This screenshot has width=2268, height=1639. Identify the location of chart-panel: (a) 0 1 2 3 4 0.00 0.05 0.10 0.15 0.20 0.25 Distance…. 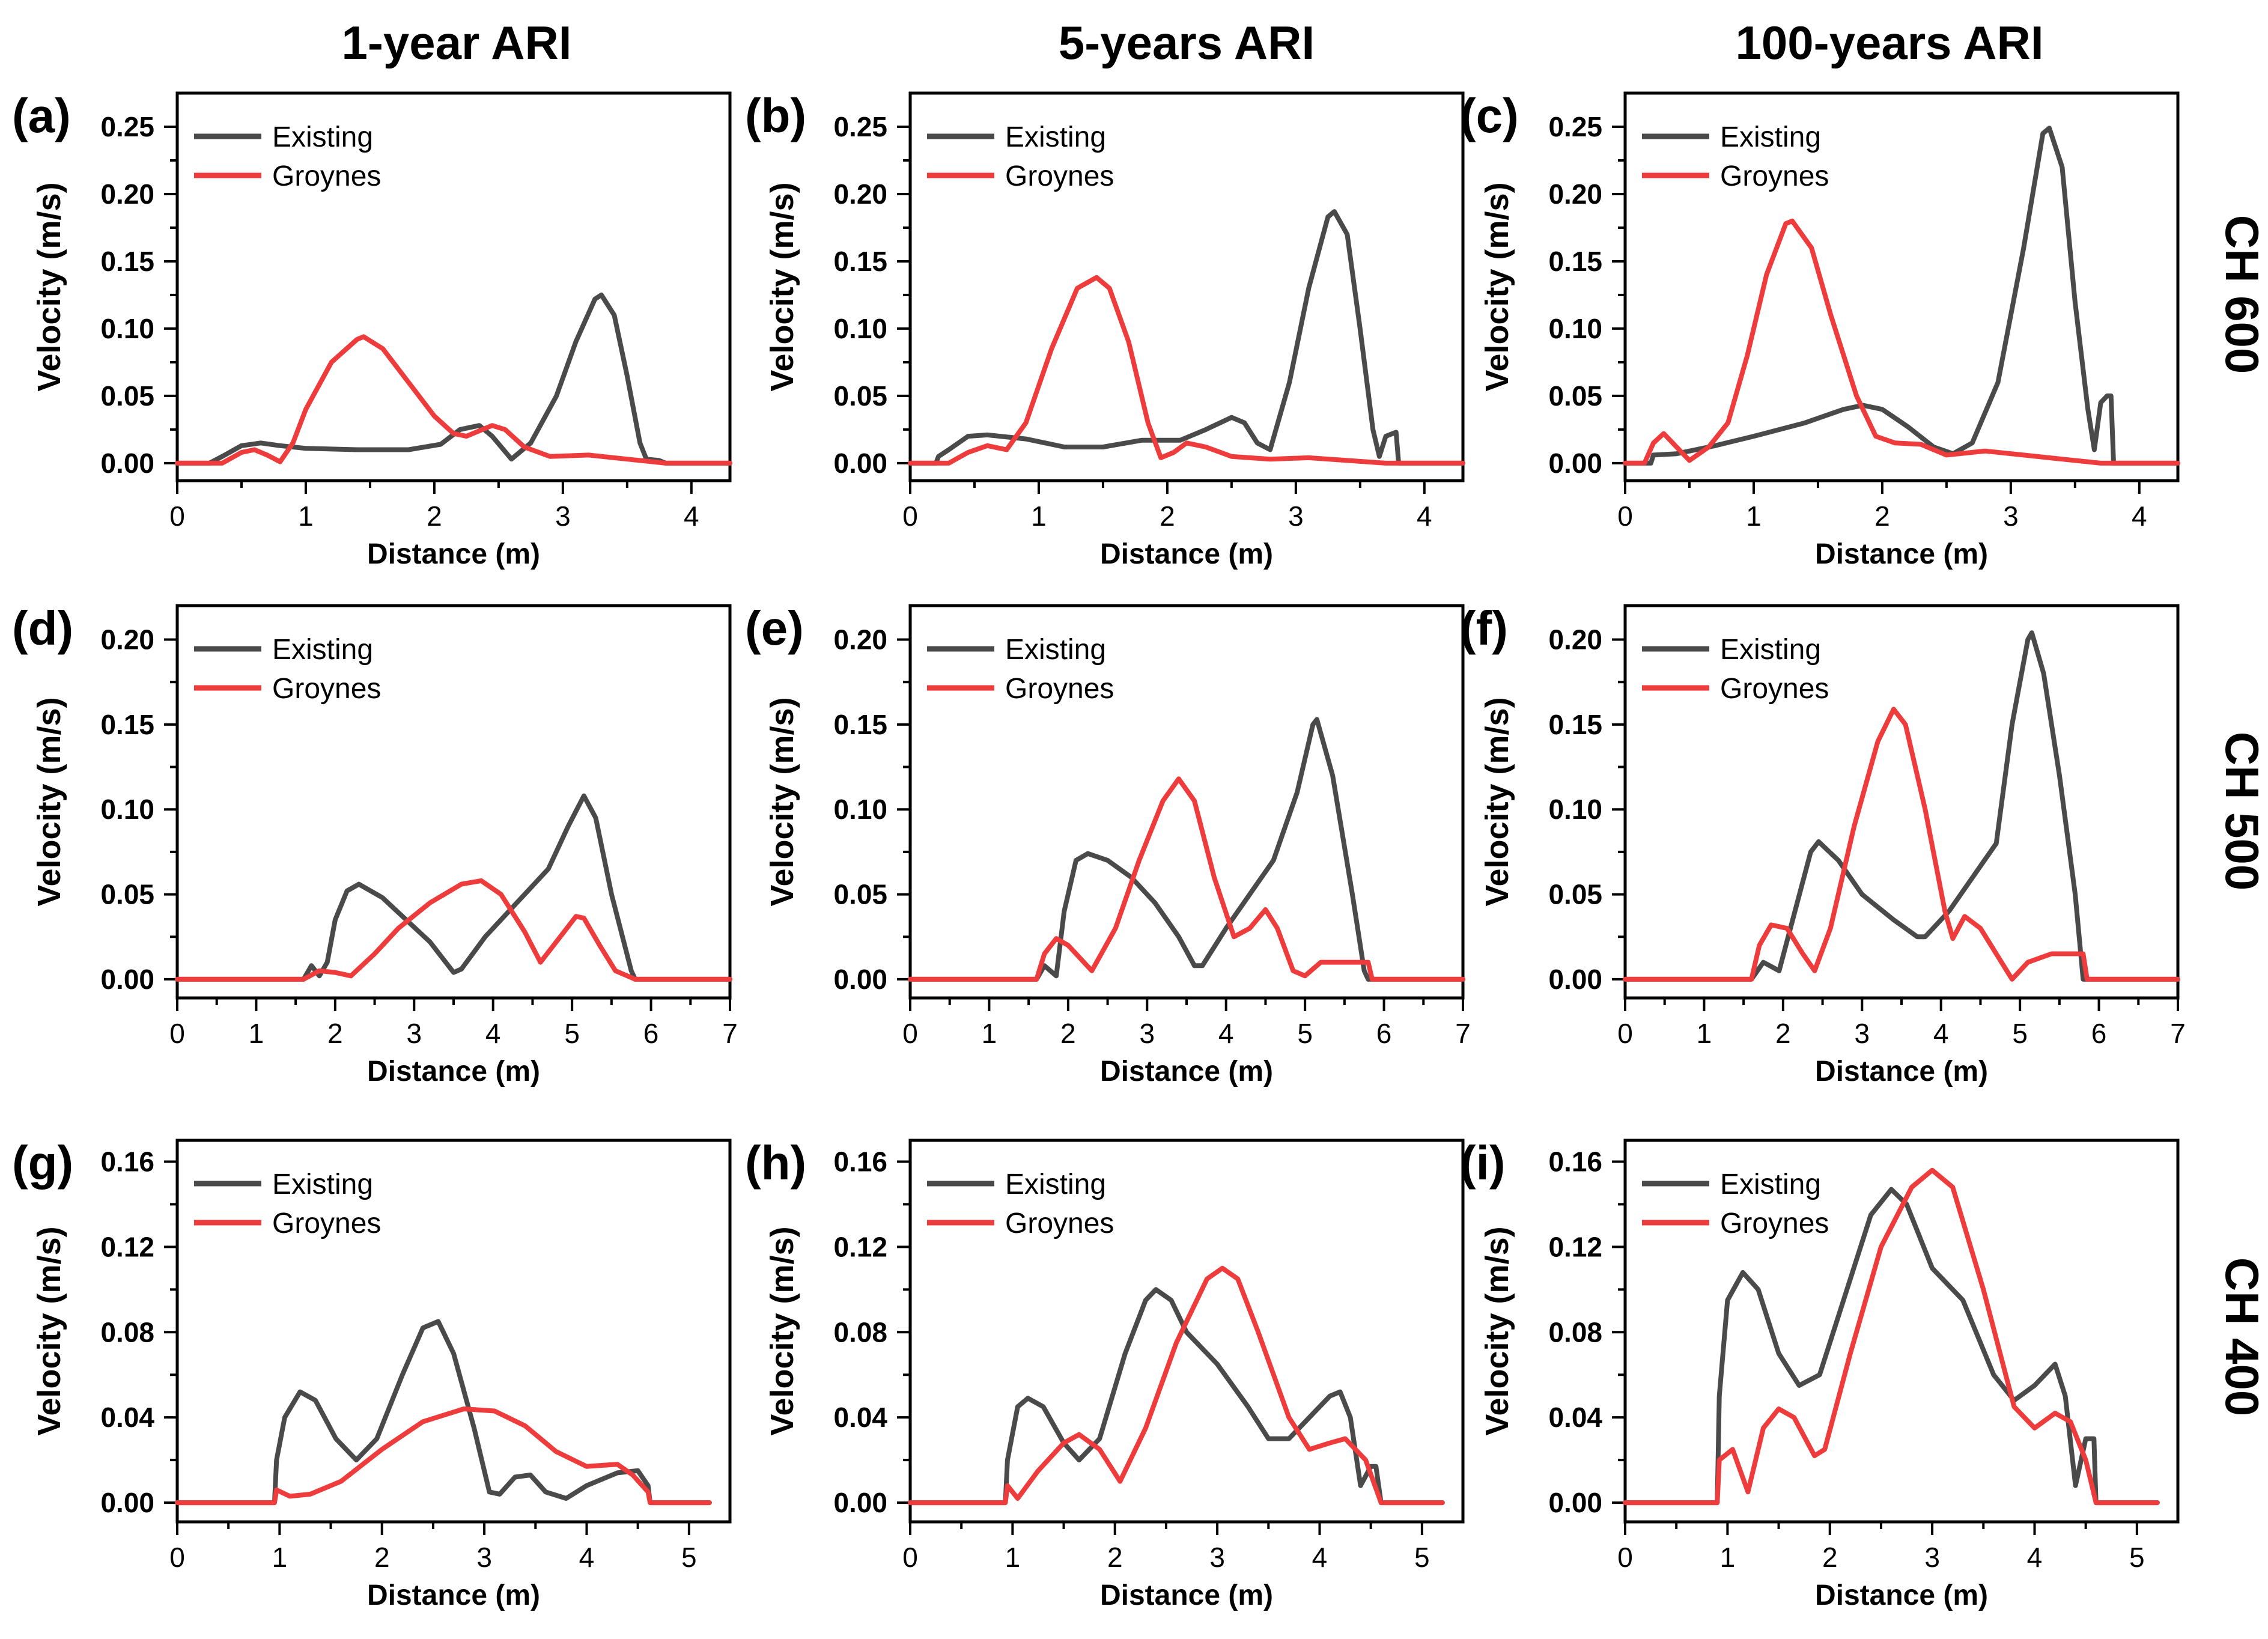
(372, 330).